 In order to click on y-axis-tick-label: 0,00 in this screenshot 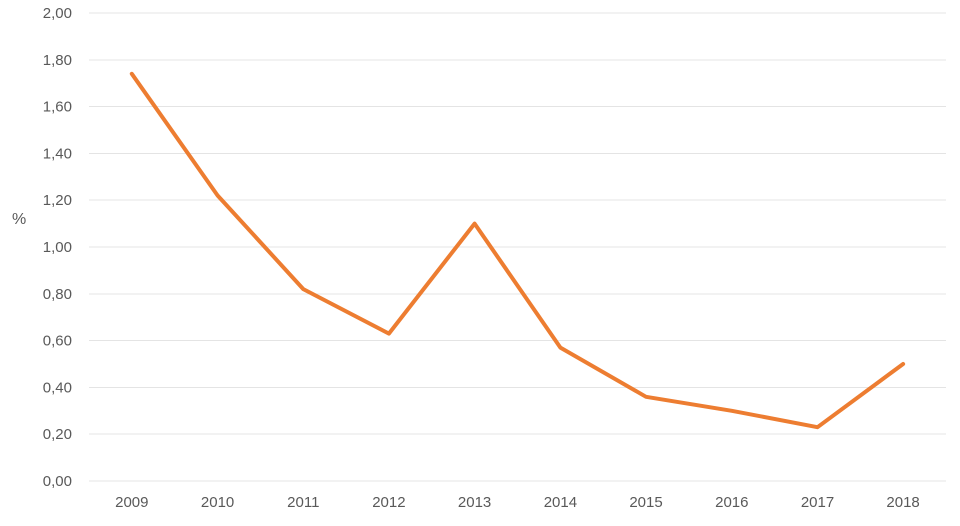, I will do `click(57, 481)`.